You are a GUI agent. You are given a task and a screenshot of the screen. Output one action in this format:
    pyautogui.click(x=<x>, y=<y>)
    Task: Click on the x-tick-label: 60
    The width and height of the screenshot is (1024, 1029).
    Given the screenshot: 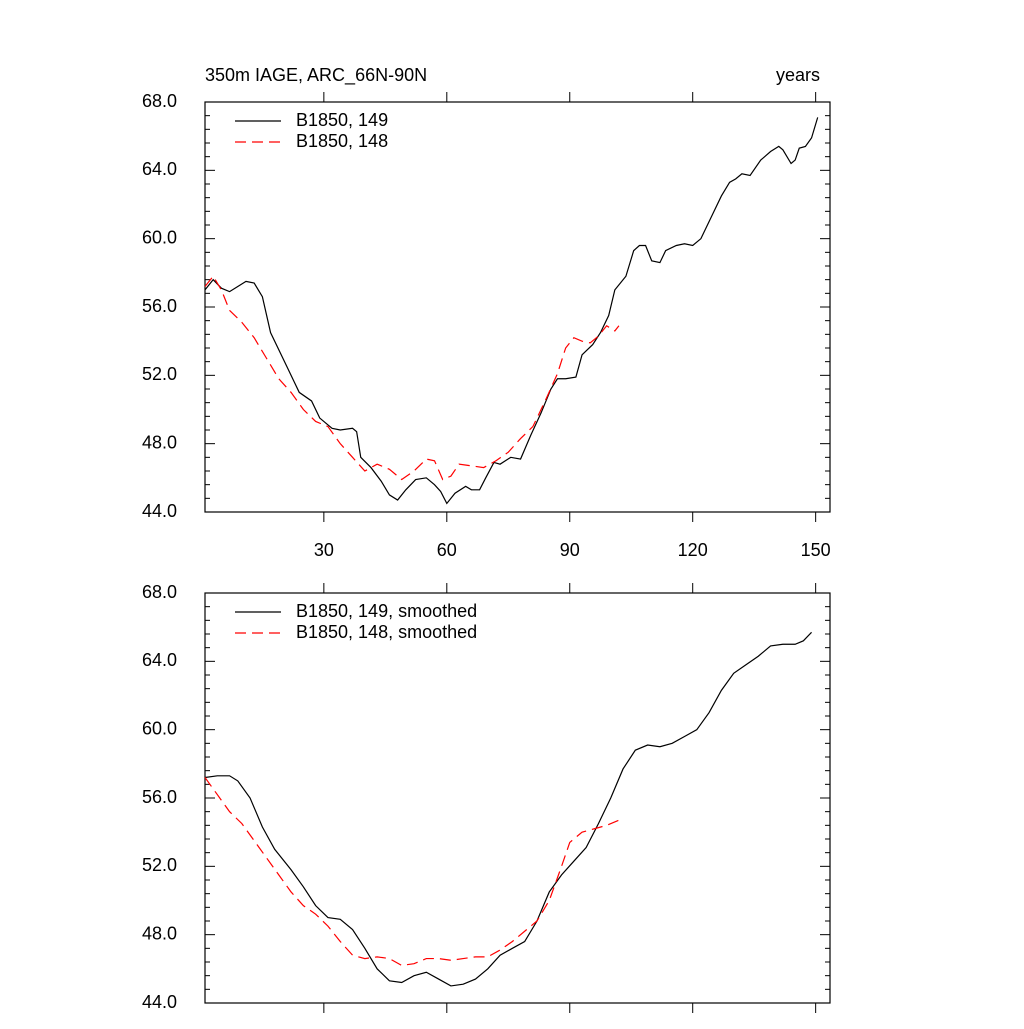 What is the action you would take?
    pyautogui.click(x=447, y=550)
    